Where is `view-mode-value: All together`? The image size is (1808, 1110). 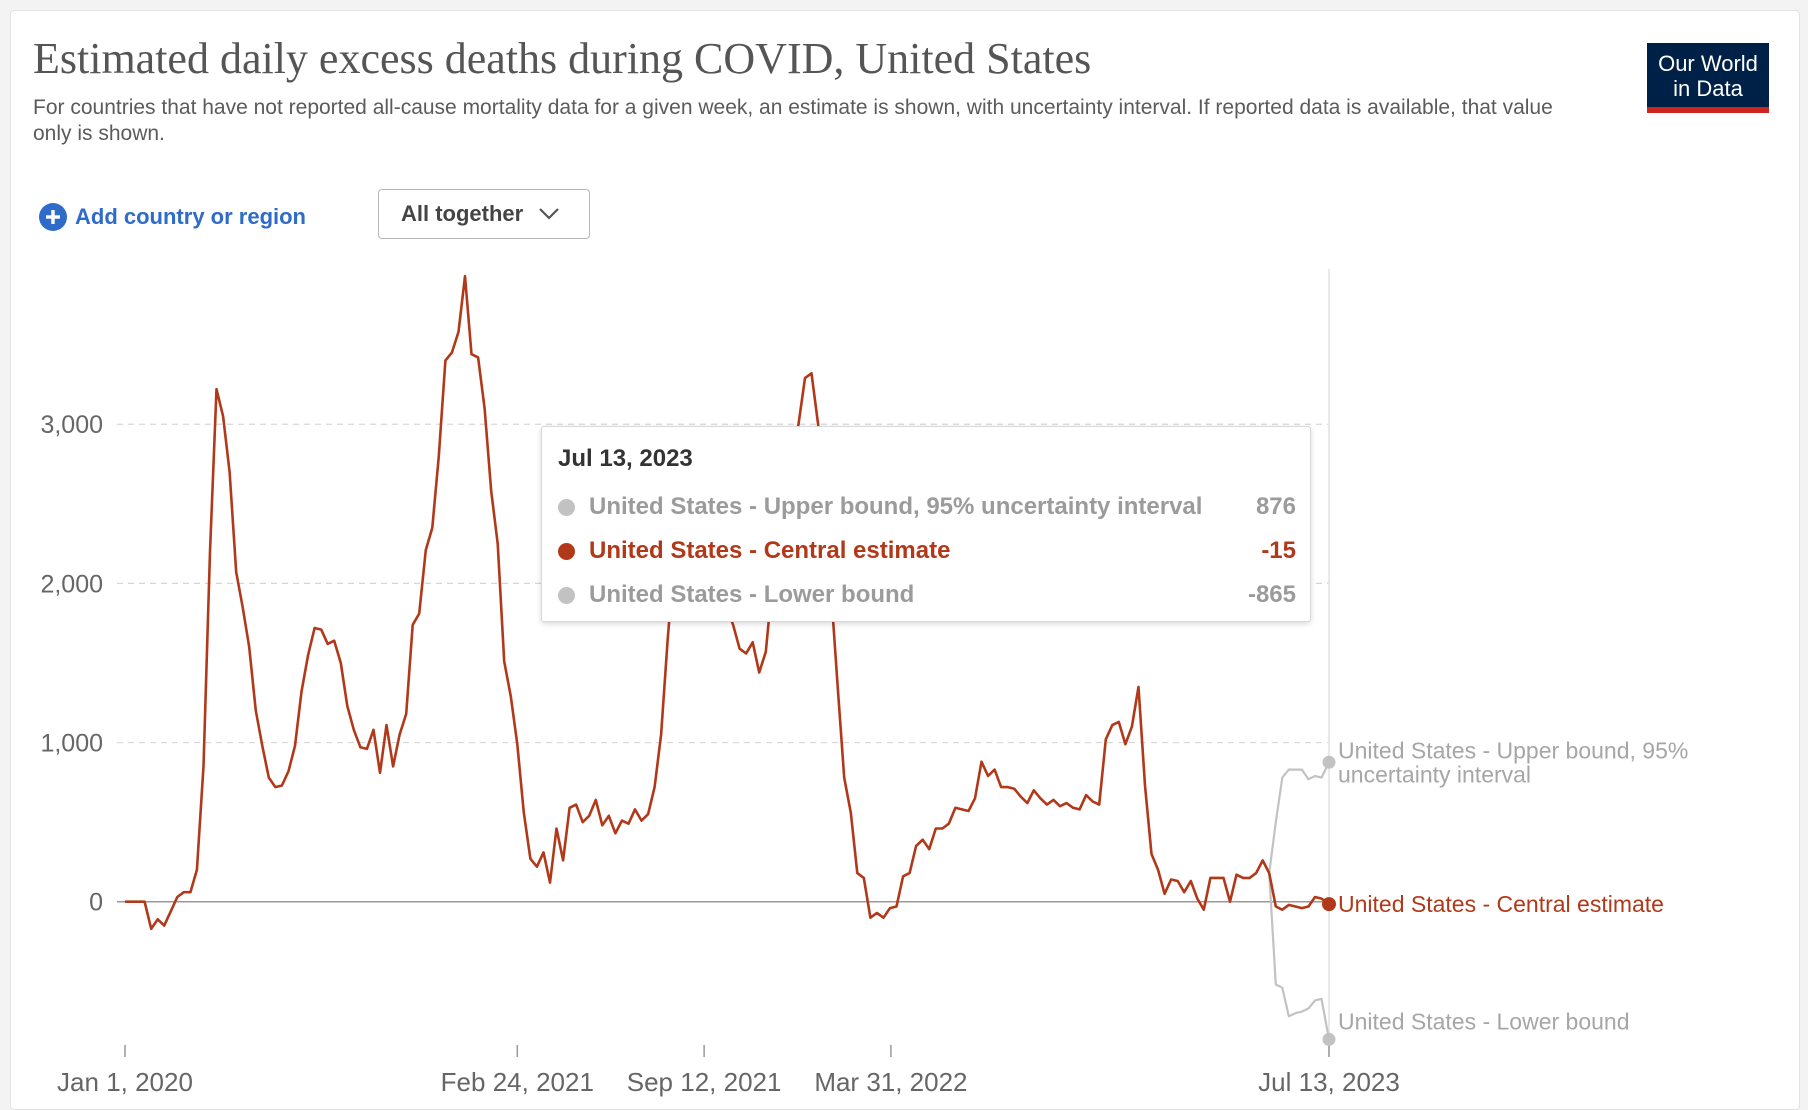
view-mode-value: All together is located at coordinates (462, 213).